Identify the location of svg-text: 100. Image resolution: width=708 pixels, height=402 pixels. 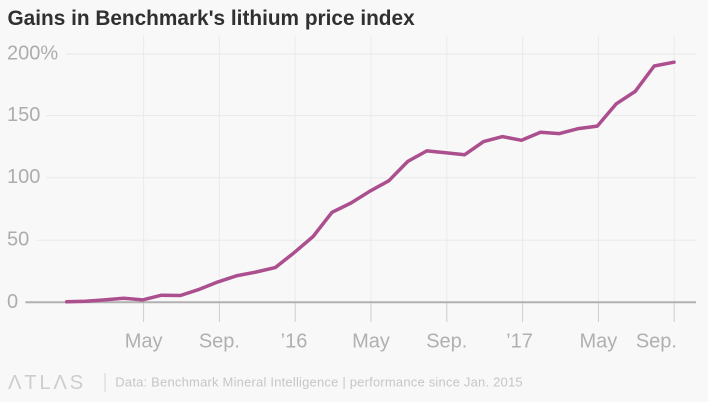
(23, 177).